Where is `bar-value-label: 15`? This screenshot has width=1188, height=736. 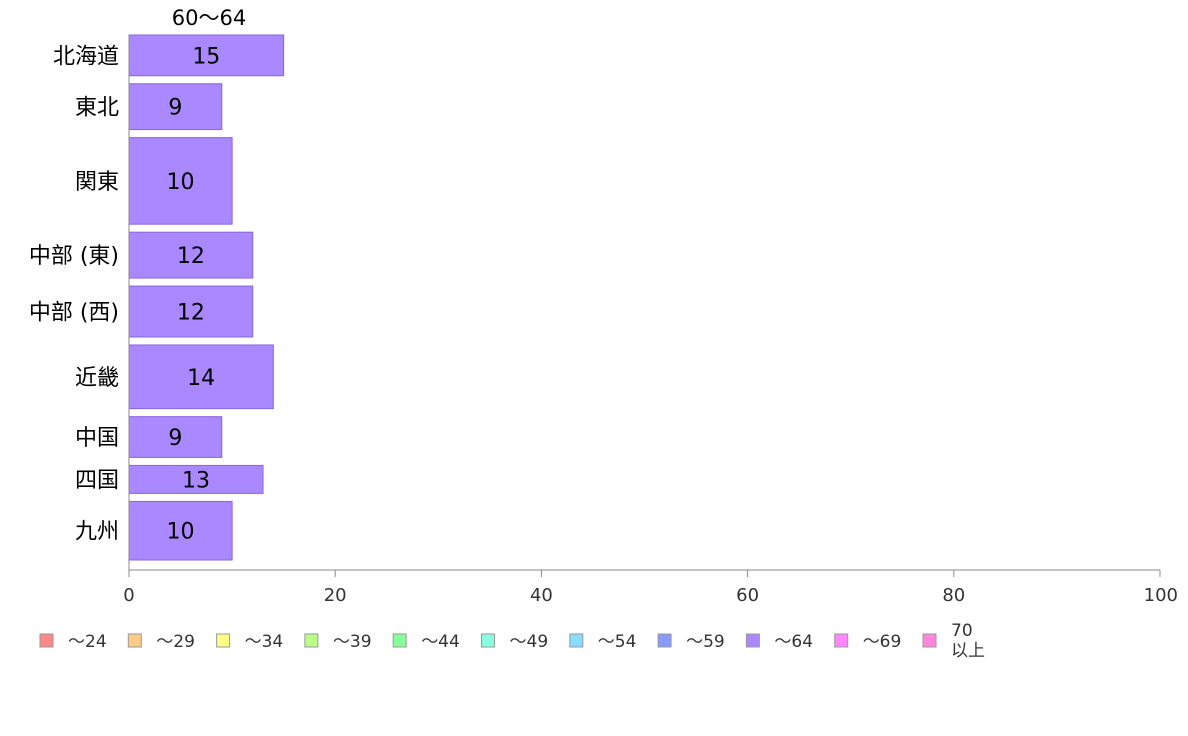 bar-value-label: 15 is located at coordinates (206, 56).